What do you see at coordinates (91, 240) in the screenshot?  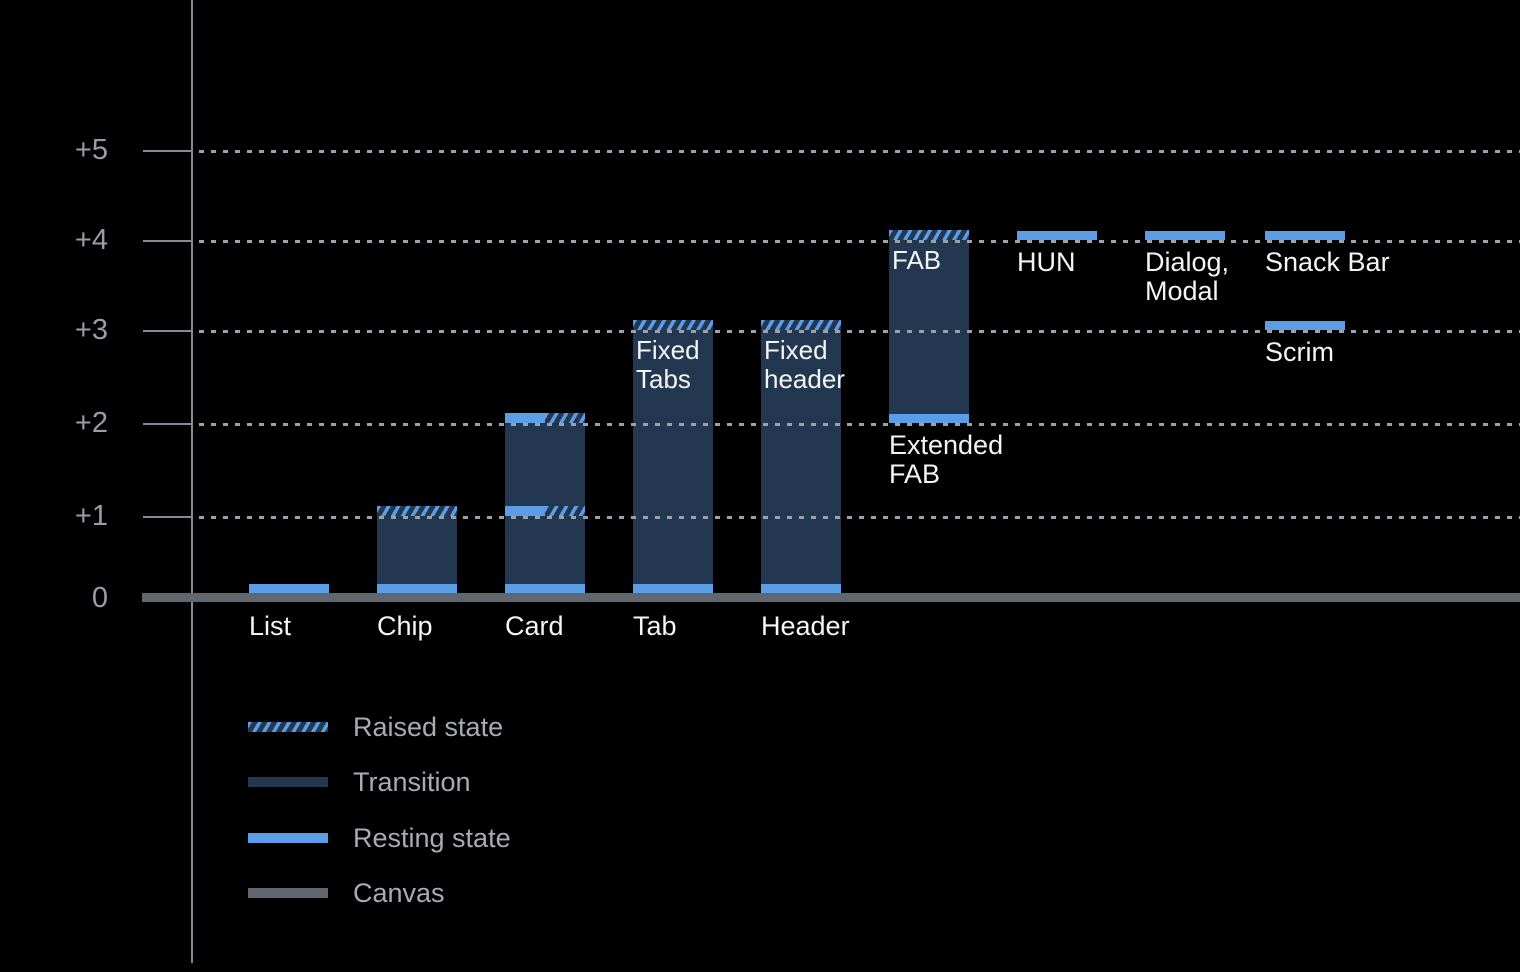 I see `y-axis-label-4: +4` at bounding box center [91, 240].